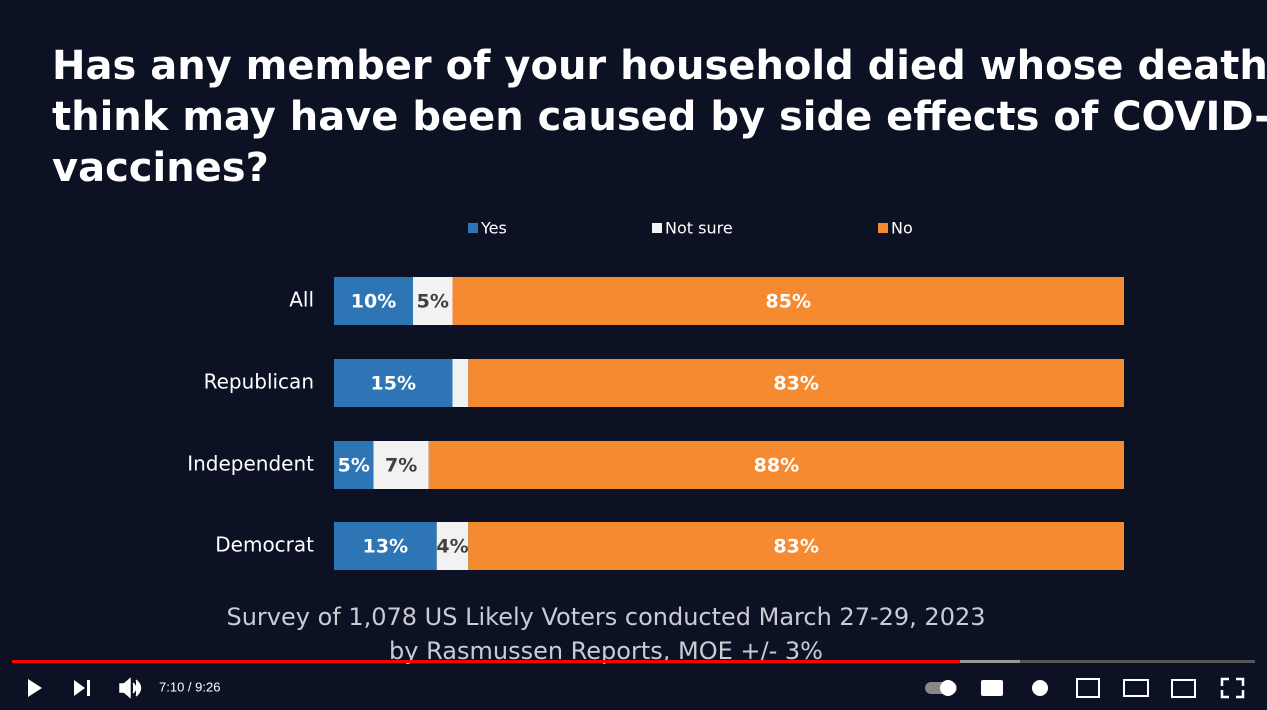  Describe the element at coordinates (160, 168) in the screenshot. I see `chart-title: vaccines?` at that location.